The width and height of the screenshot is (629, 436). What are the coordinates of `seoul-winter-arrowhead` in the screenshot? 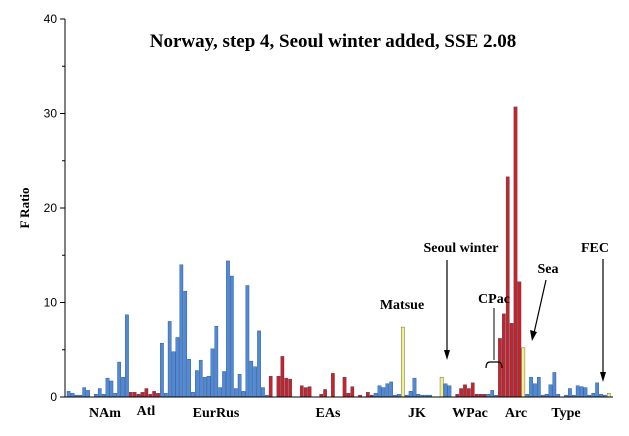 It's located at (447, 355).